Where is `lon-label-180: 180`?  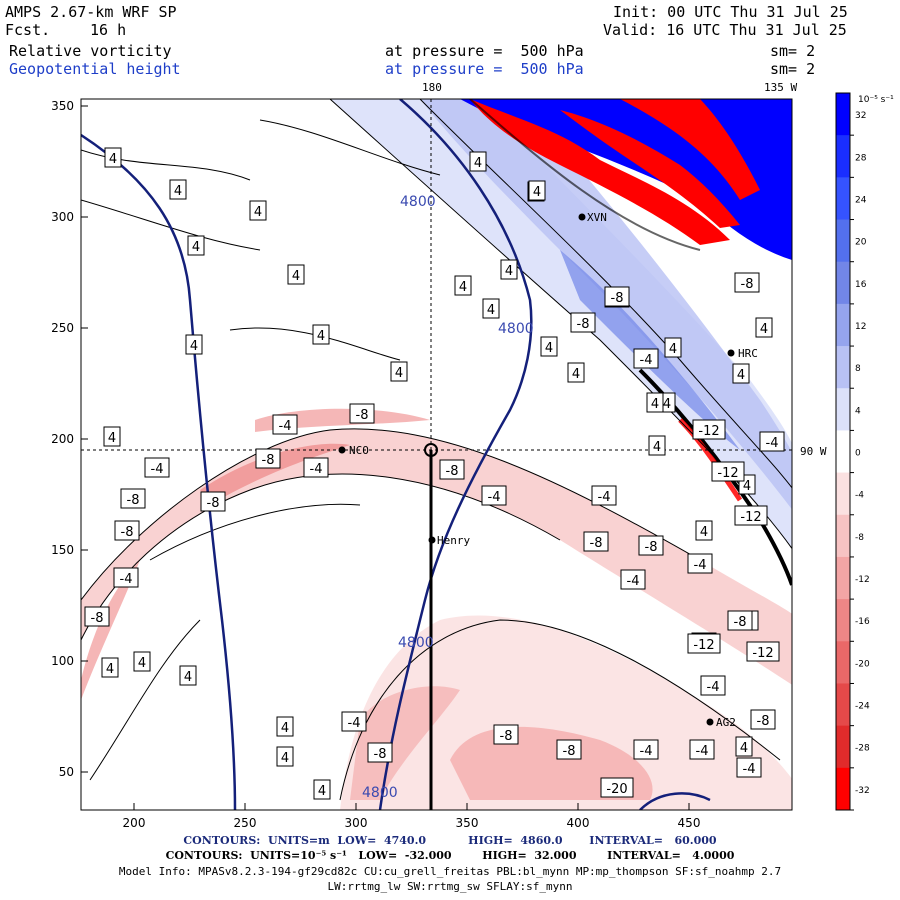
lon-label-180: 180 is located at coordinates (432, 87).